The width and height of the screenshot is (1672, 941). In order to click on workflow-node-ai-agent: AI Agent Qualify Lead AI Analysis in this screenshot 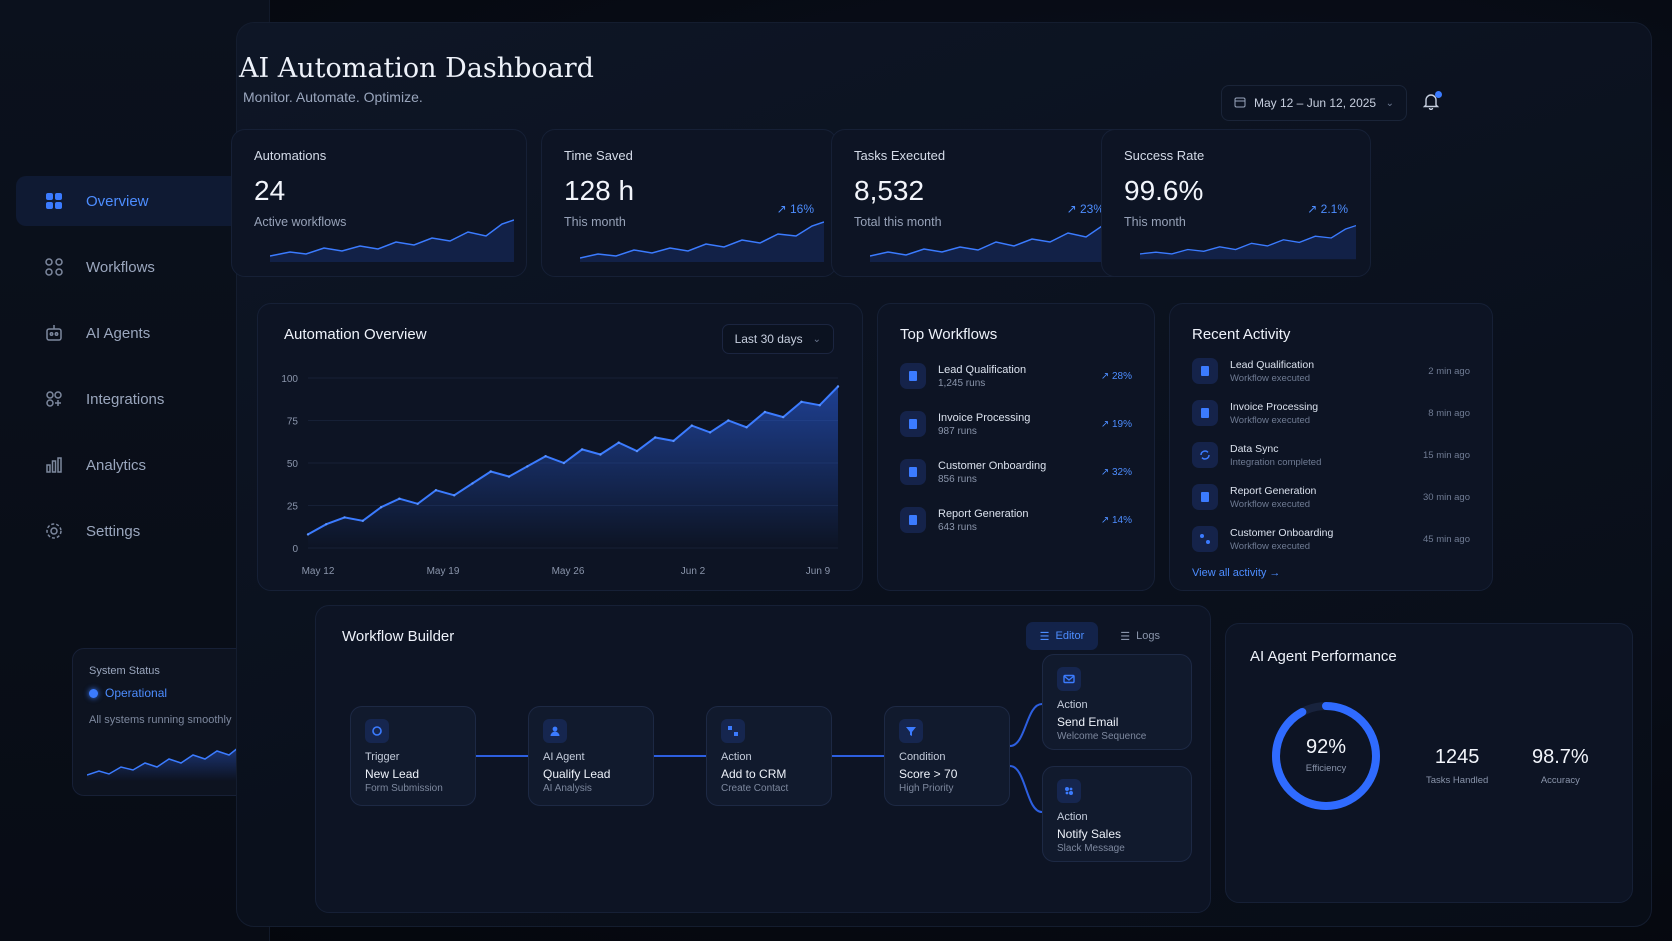, I will do `click(591, 756)`.